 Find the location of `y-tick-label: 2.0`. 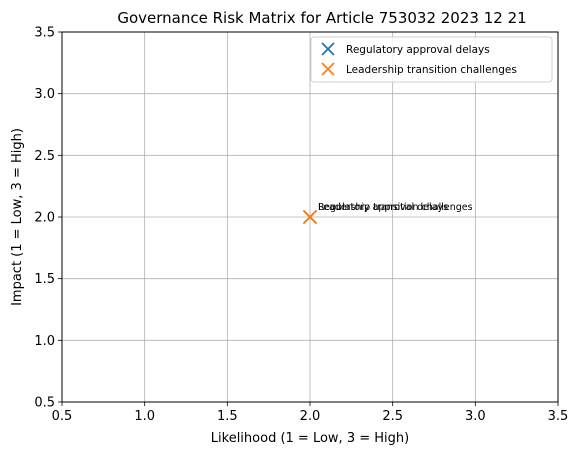

y-tick-label: 2.0 is located at coordinates (44, 218).